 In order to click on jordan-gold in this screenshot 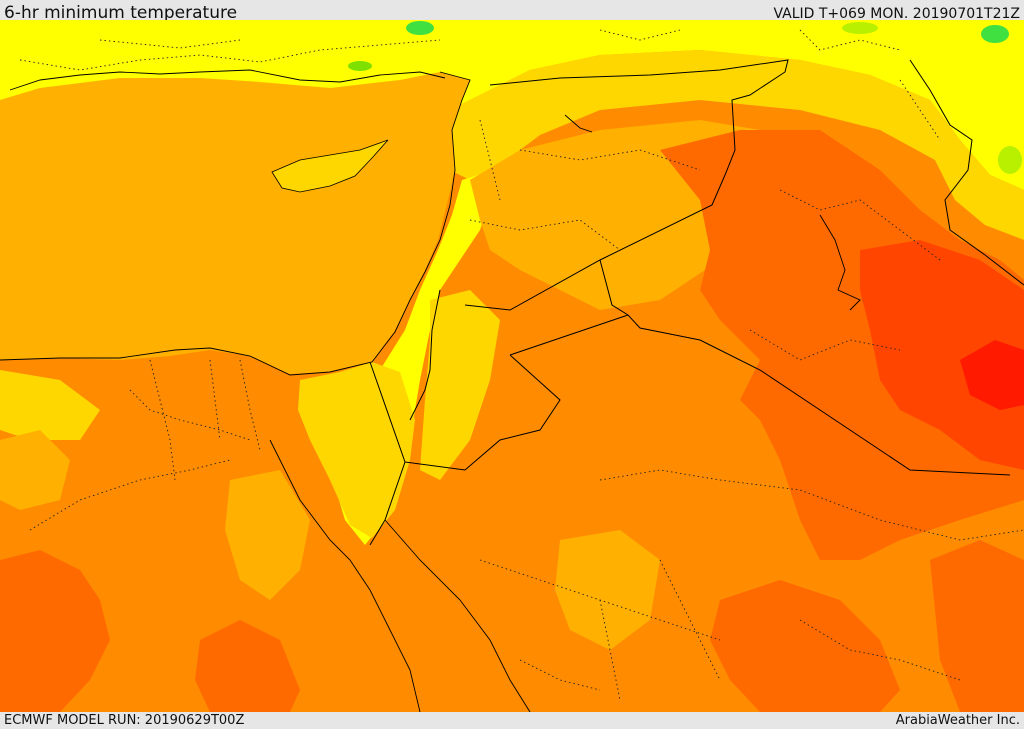, I will do `click(460, 385)`.